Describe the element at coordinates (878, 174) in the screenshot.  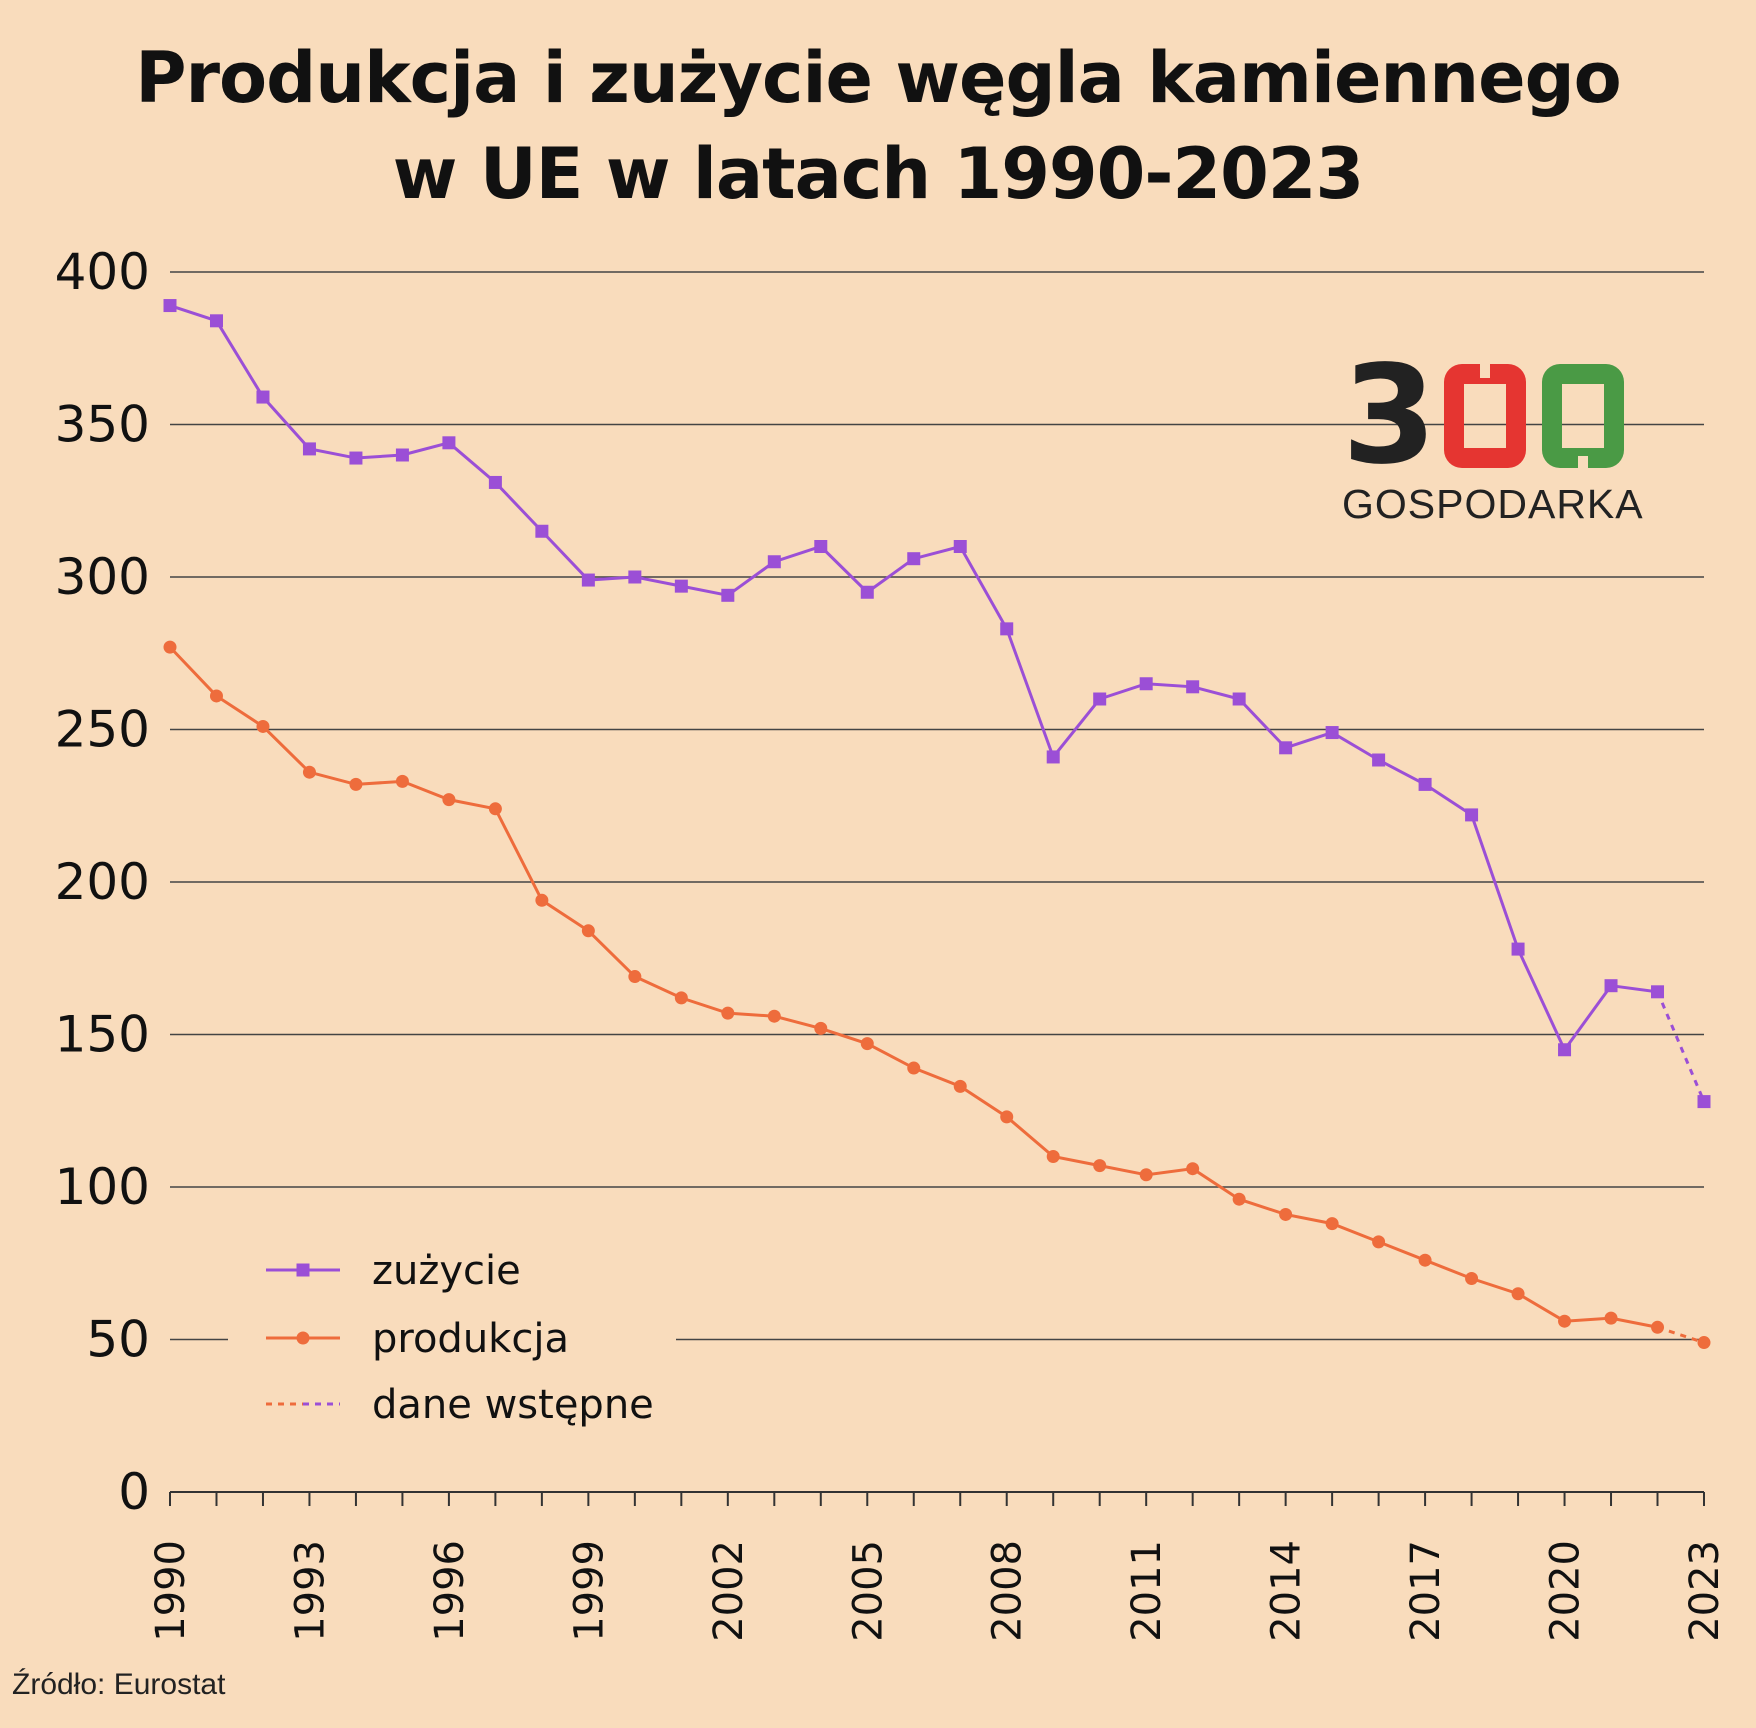
I see `title-line-2: w UE w latach 1990-2023` at that location.